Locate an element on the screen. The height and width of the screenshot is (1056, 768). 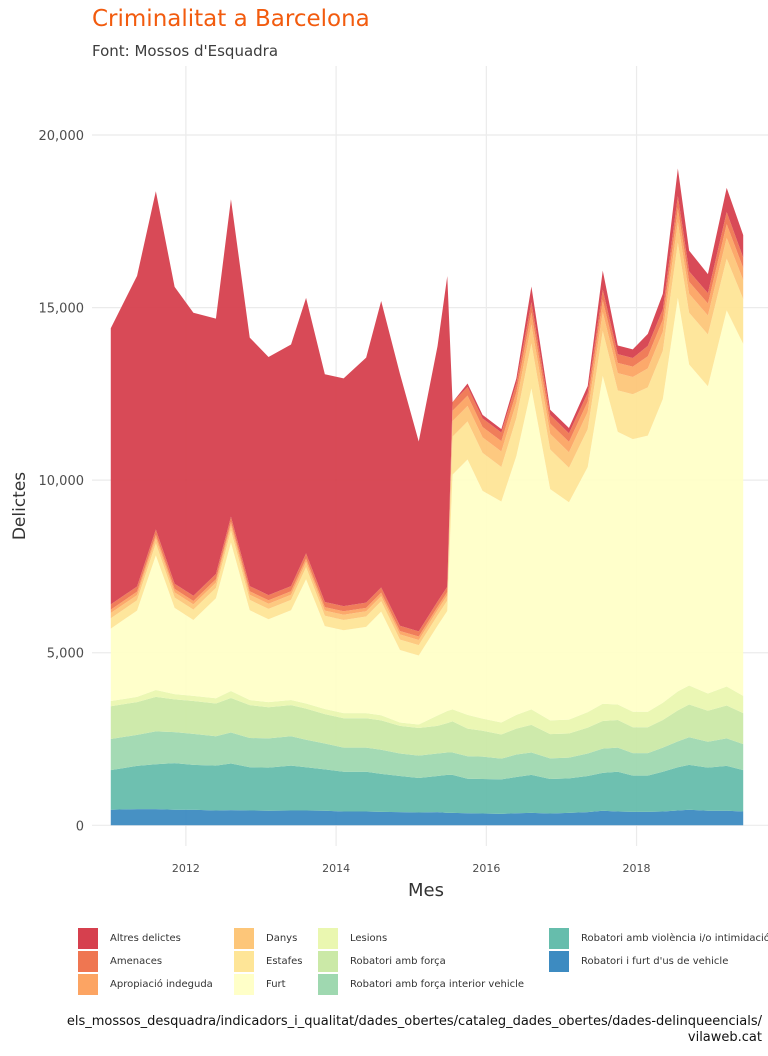
legend-item: Robatori amb força is located at coordinates (382, 961).